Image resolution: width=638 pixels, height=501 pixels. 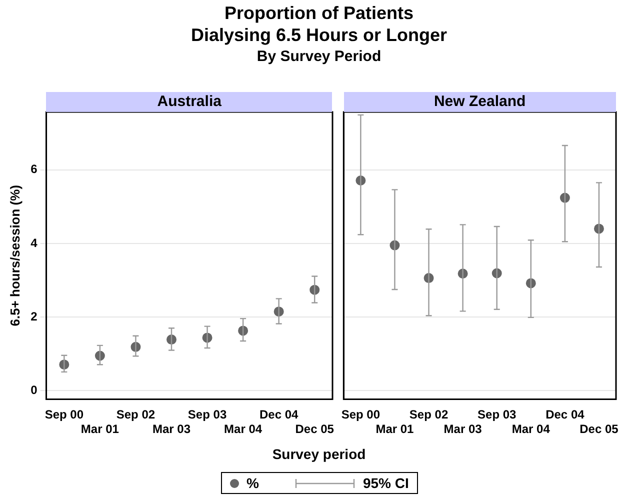 What do you see at coordinates (319, 454) in the screenshot?
I see `x-axis-title: Survey period` at bounding box center [319, 454].